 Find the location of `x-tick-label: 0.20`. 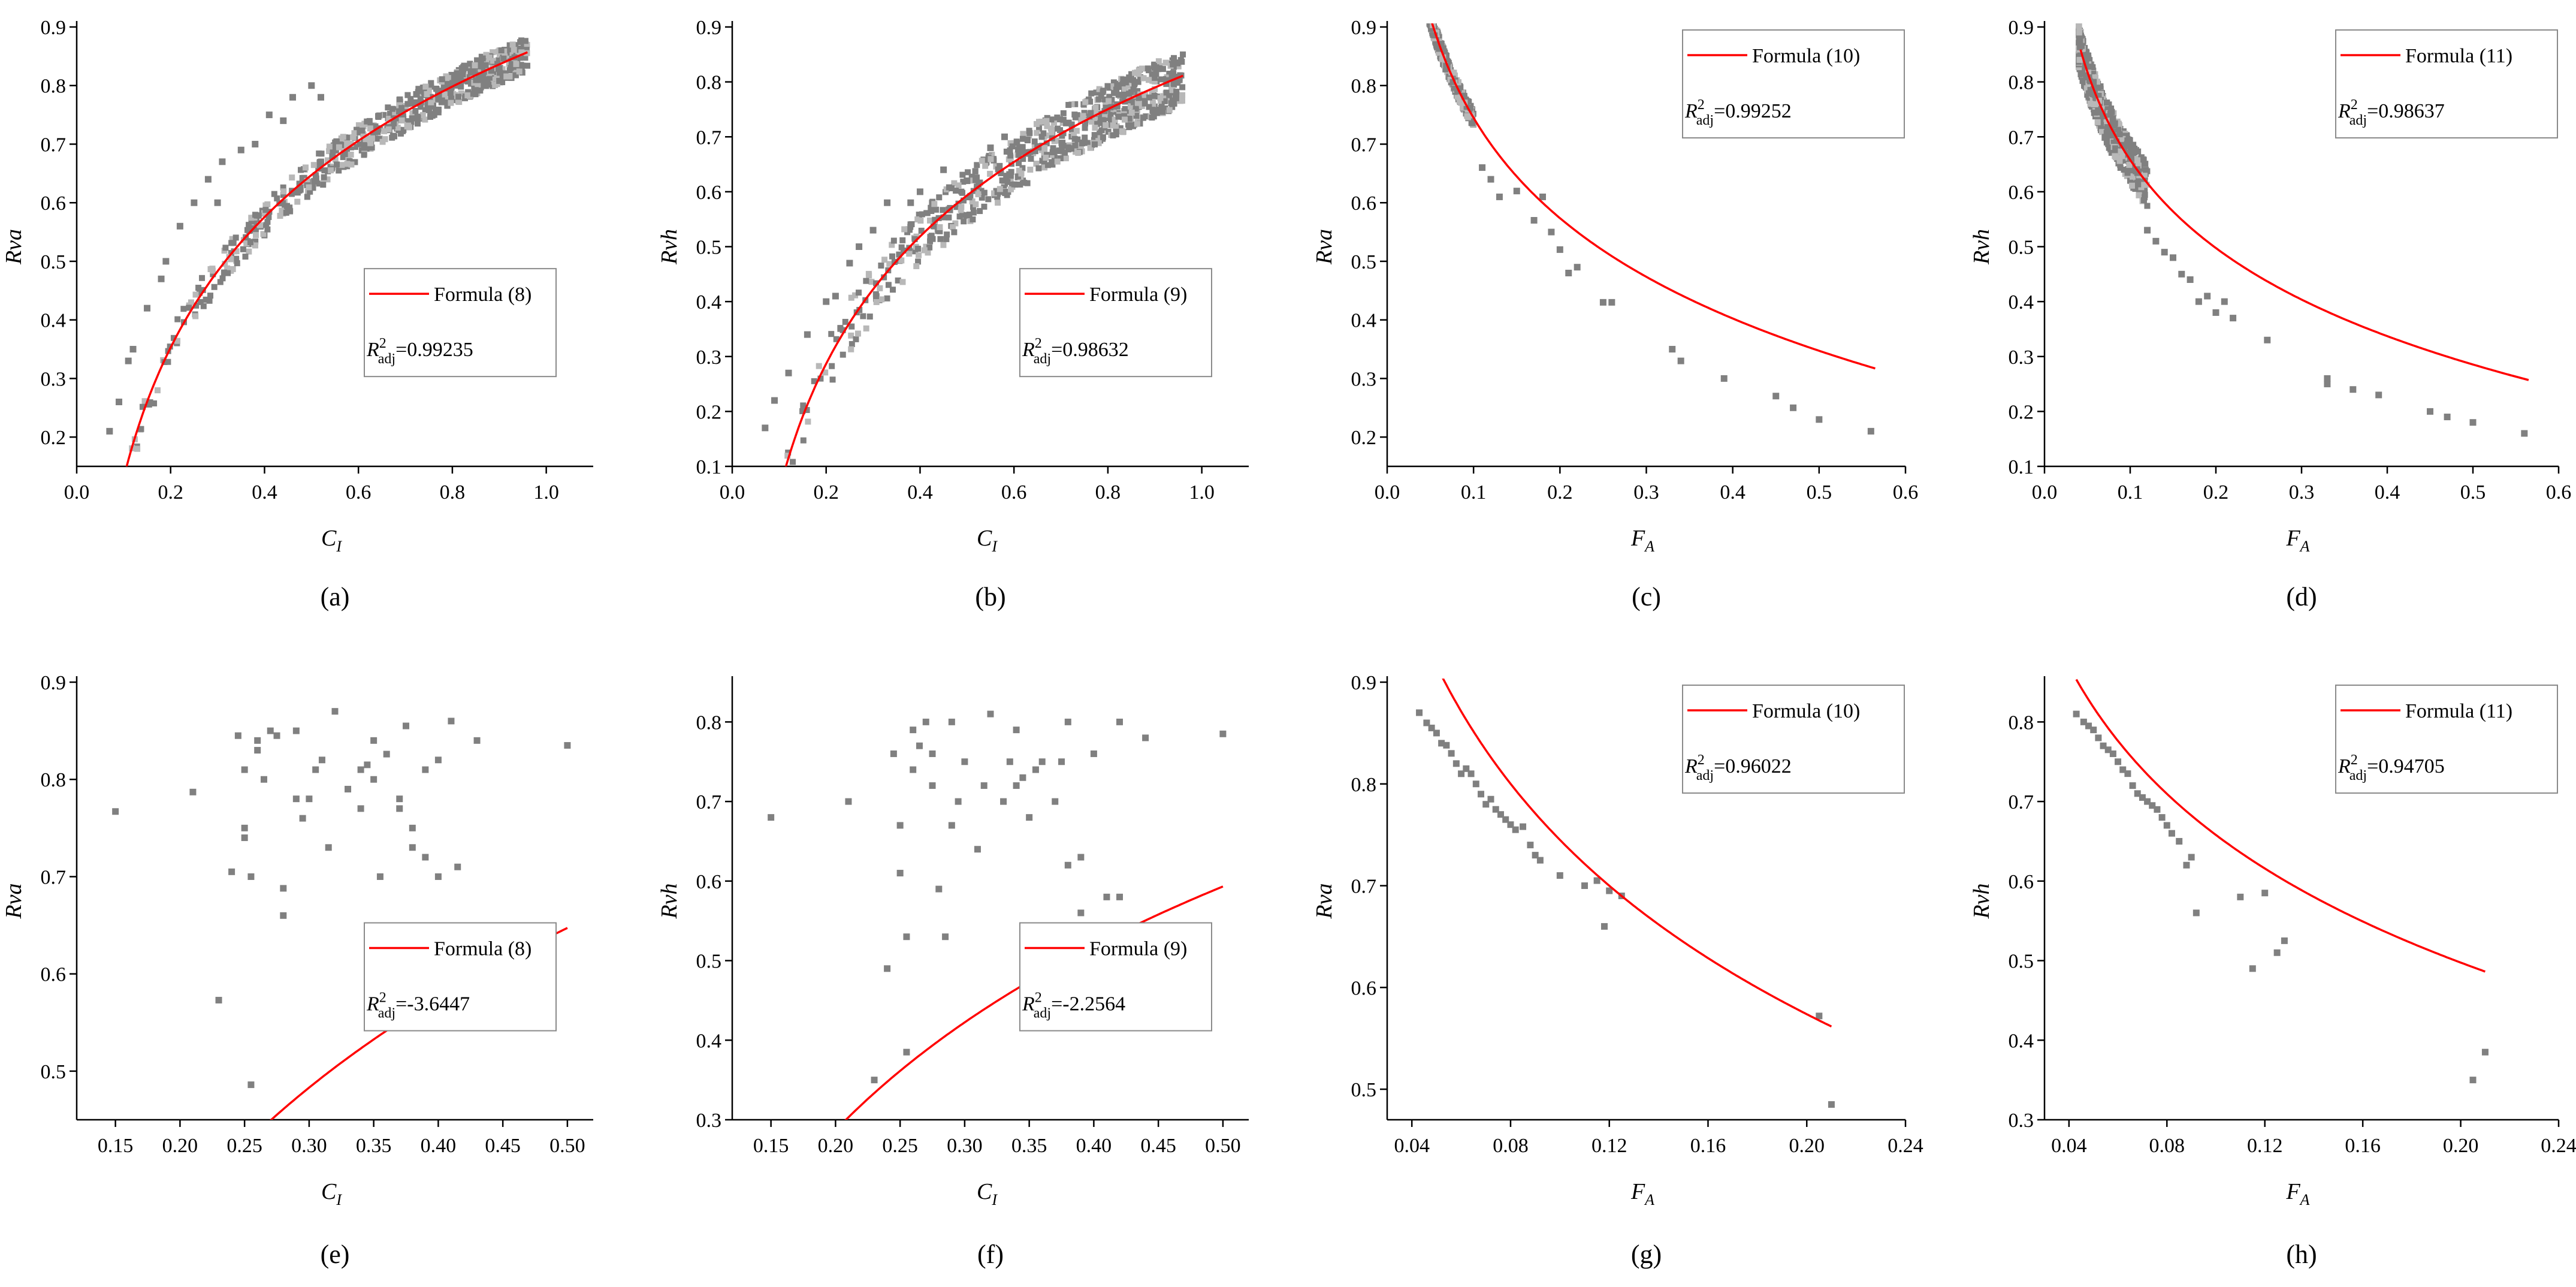

x-tick-label: 0.20 is located at coordinates (836, 1146).